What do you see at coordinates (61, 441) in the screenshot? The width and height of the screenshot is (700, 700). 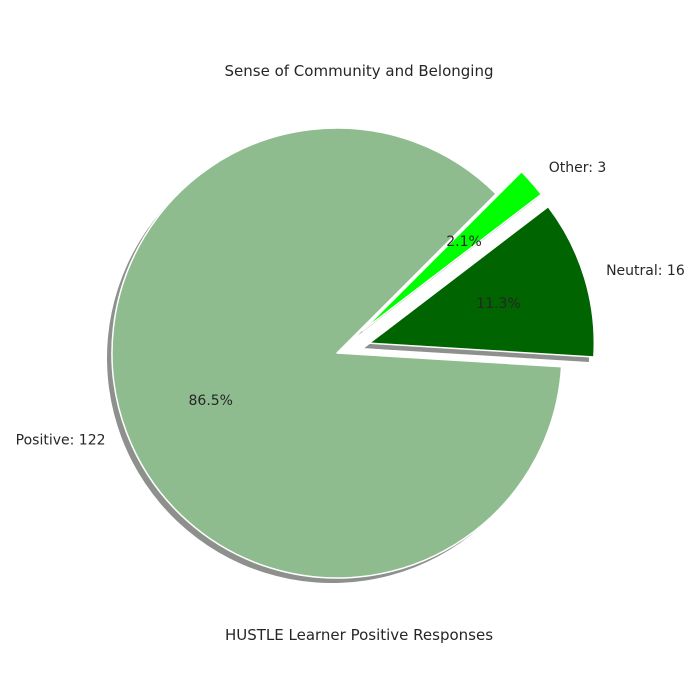 I see `slice-label-positive: Positive: 122` at bounding box center [61, 441].